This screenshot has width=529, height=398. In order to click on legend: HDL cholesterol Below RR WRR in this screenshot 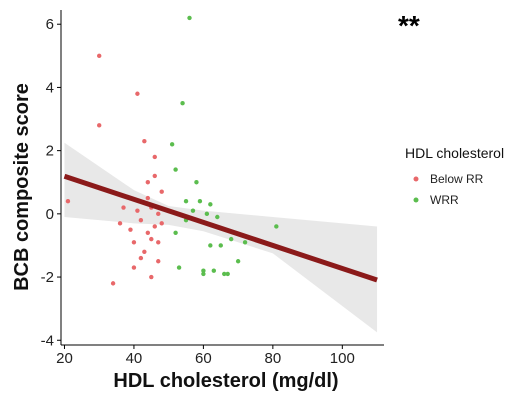, I will do `click(454, 176)`.